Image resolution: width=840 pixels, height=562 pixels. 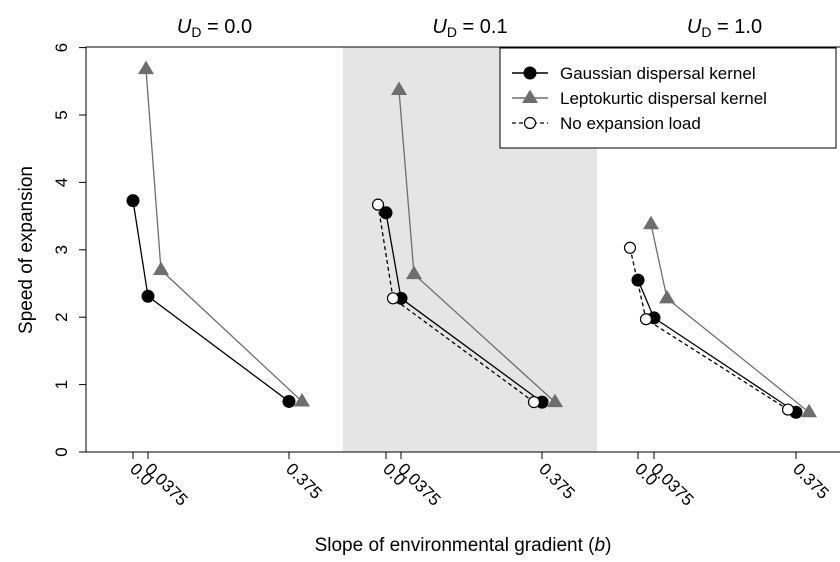 I want to click on panel-title-value: = 1.0, so click(x=736, y=27).